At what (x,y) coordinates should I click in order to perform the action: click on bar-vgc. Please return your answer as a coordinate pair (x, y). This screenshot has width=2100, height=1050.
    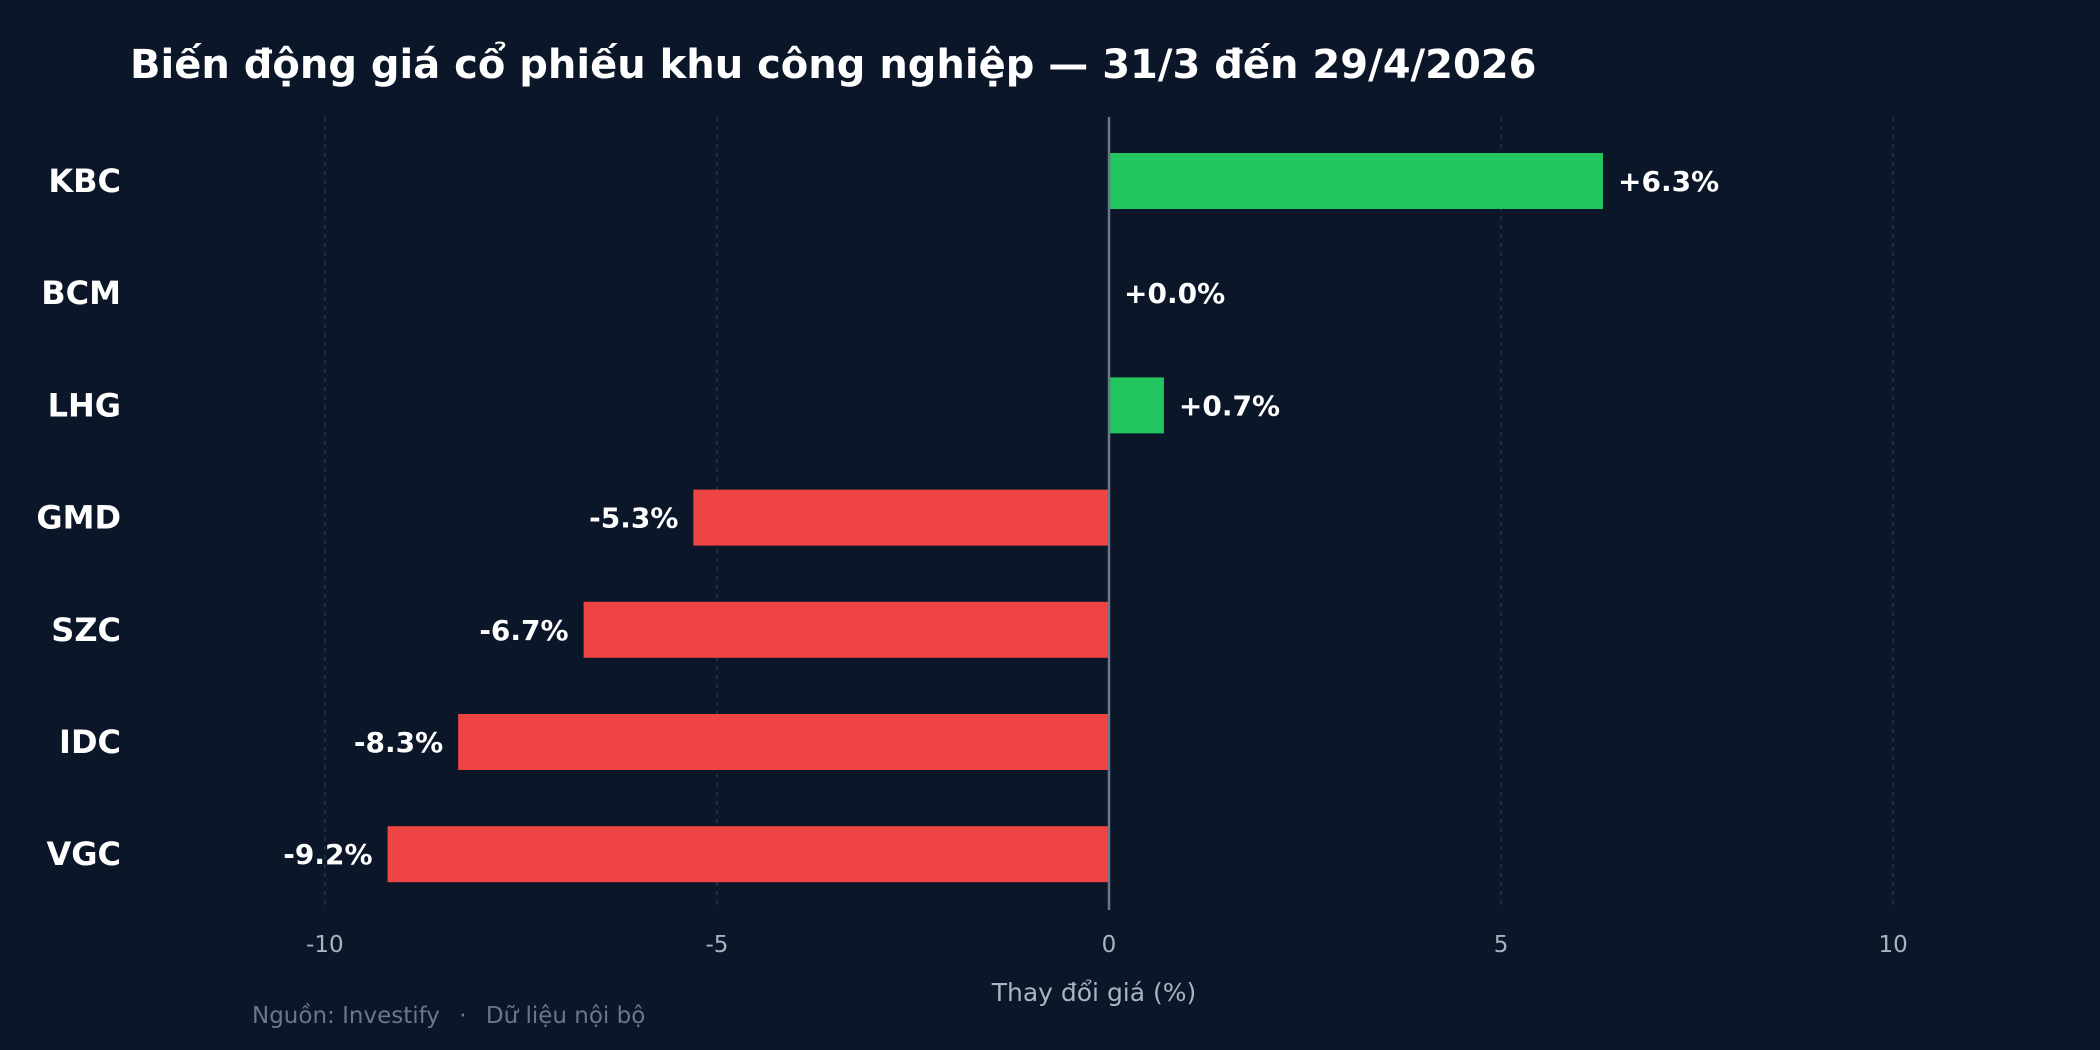
    Looking at the image, I should click on (748, 854).